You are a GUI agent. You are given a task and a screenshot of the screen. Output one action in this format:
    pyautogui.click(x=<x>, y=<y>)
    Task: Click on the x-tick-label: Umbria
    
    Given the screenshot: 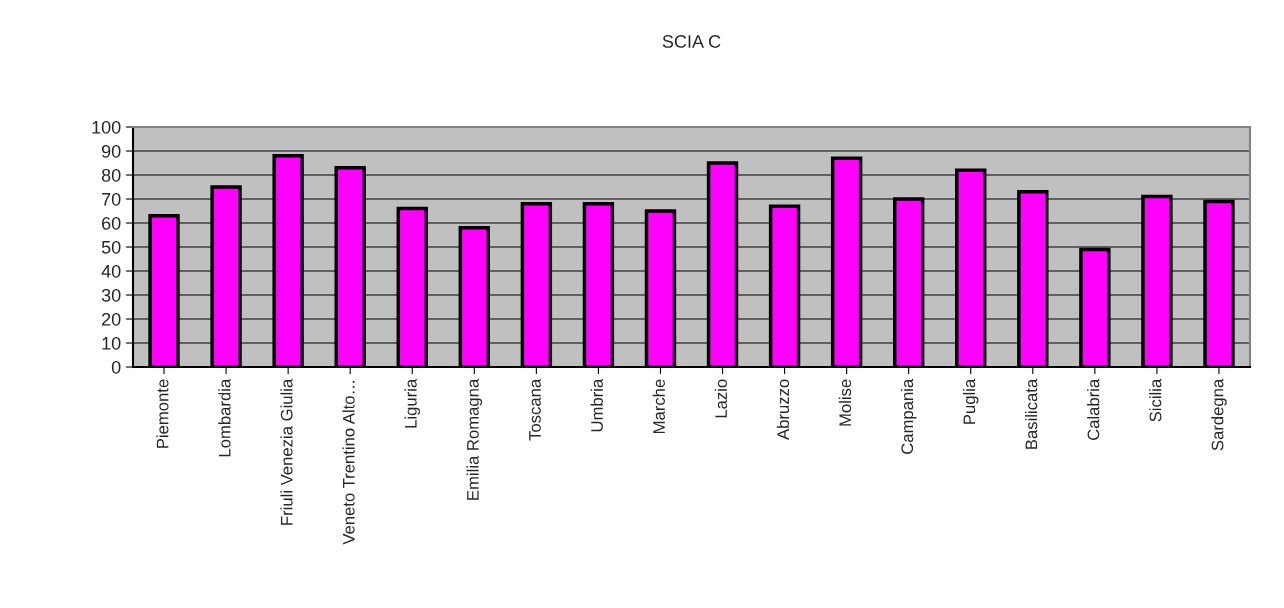 What is the action you would take?
    pyautogui.click(x=596, y=405)
    